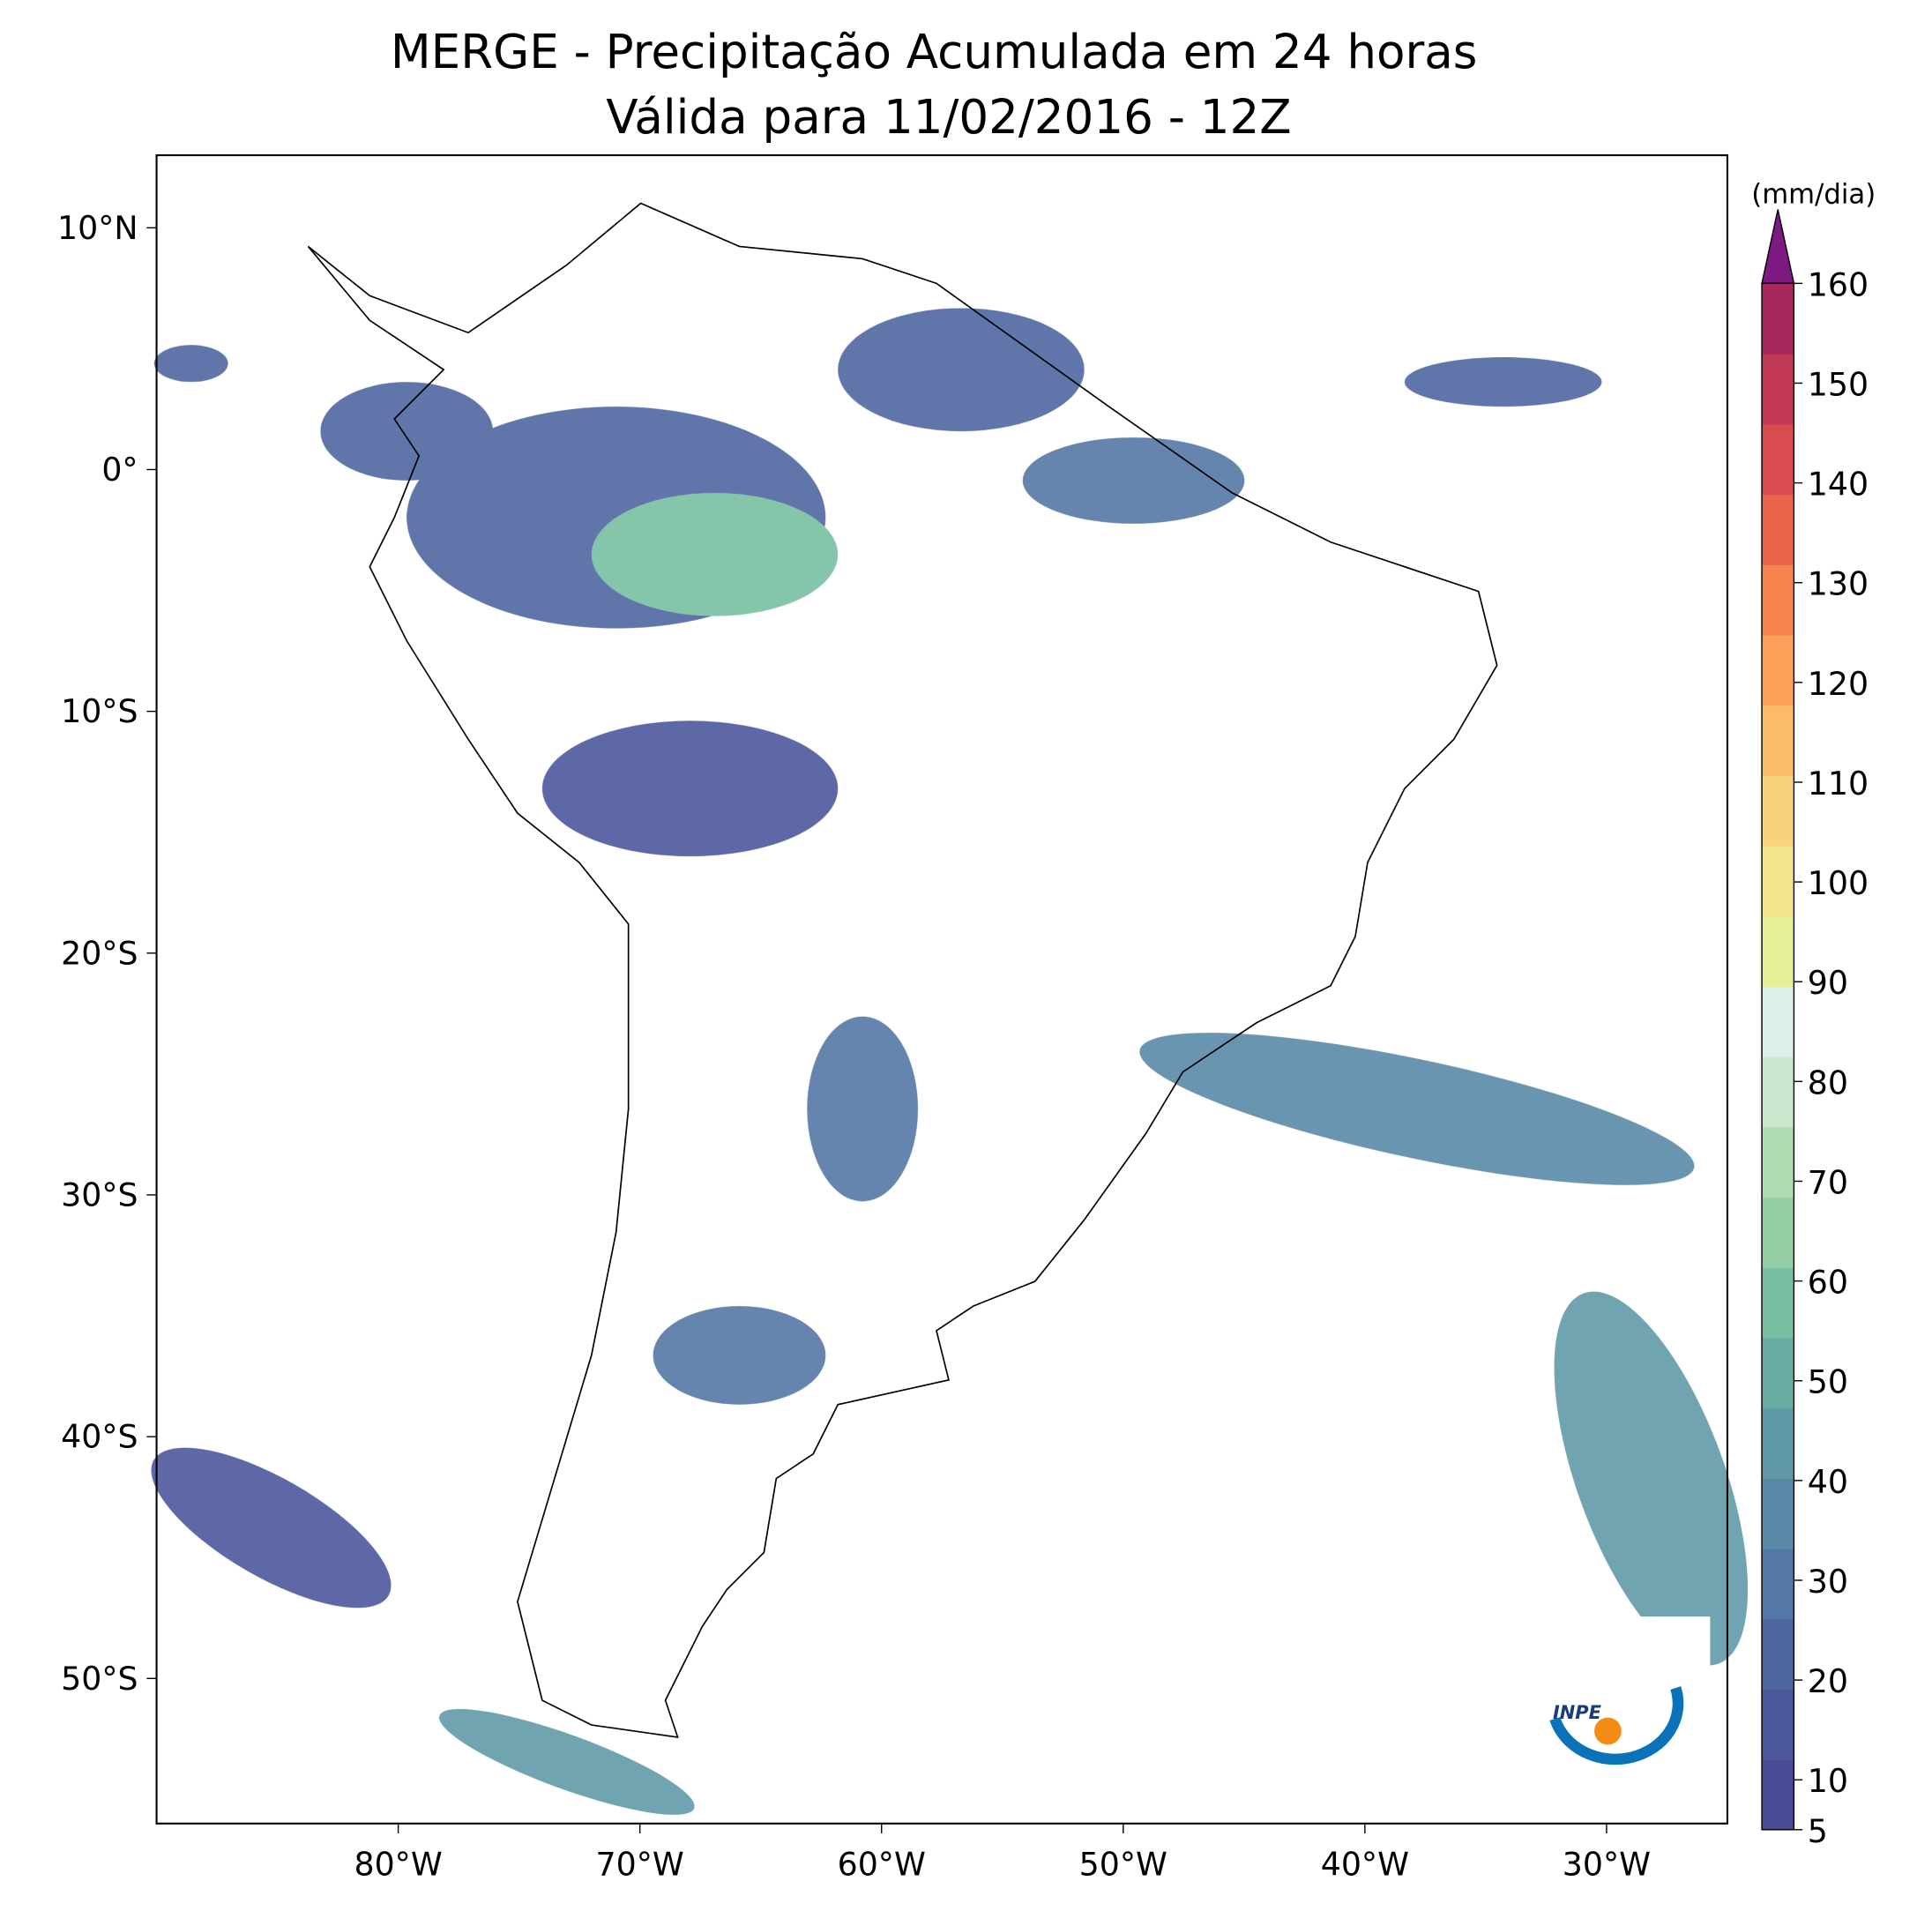 The height and width of the screenshot is (1911, 1932). What do you see at coordinates (99, 1679) in the screenshot?
I see `y-tick-label: 50°S` at bounding box center [99, 1679].